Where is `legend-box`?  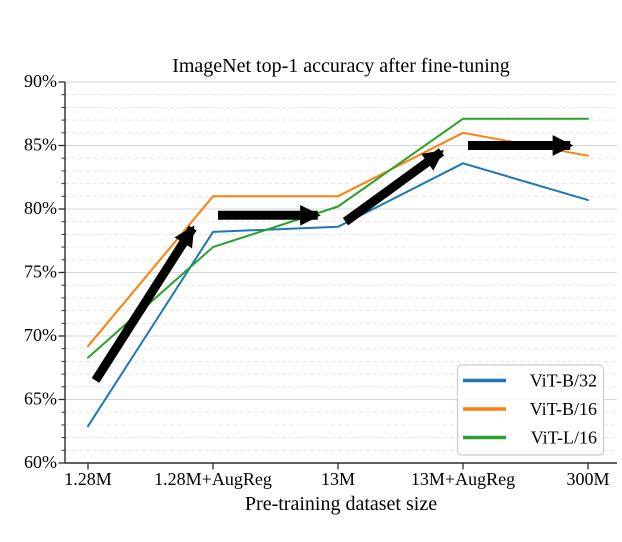 legend-box is located at coordinates (530, 410).